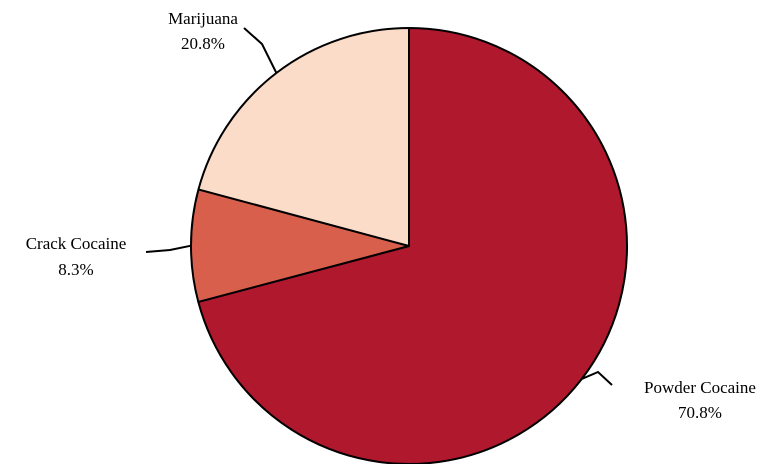 The height and width of the screenshot is (464, 778). I want to click on slice-label-crack-cocaine: Crack Cocaine, so click(76, 243).